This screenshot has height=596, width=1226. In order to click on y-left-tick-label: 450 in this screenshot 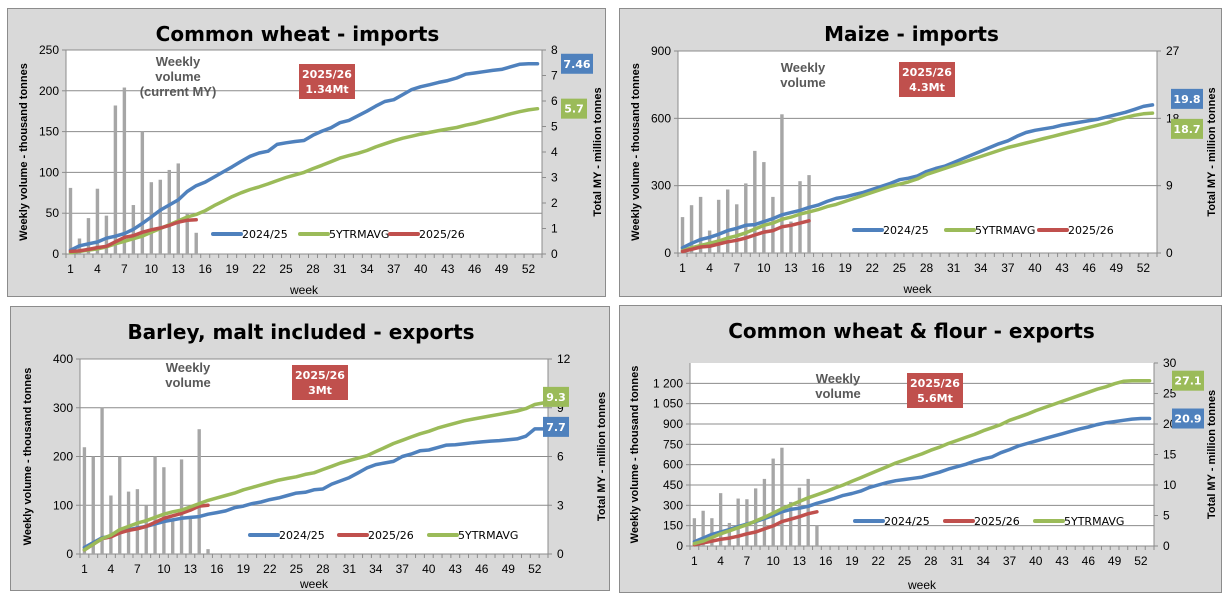, I will do `click(673, 485)`.